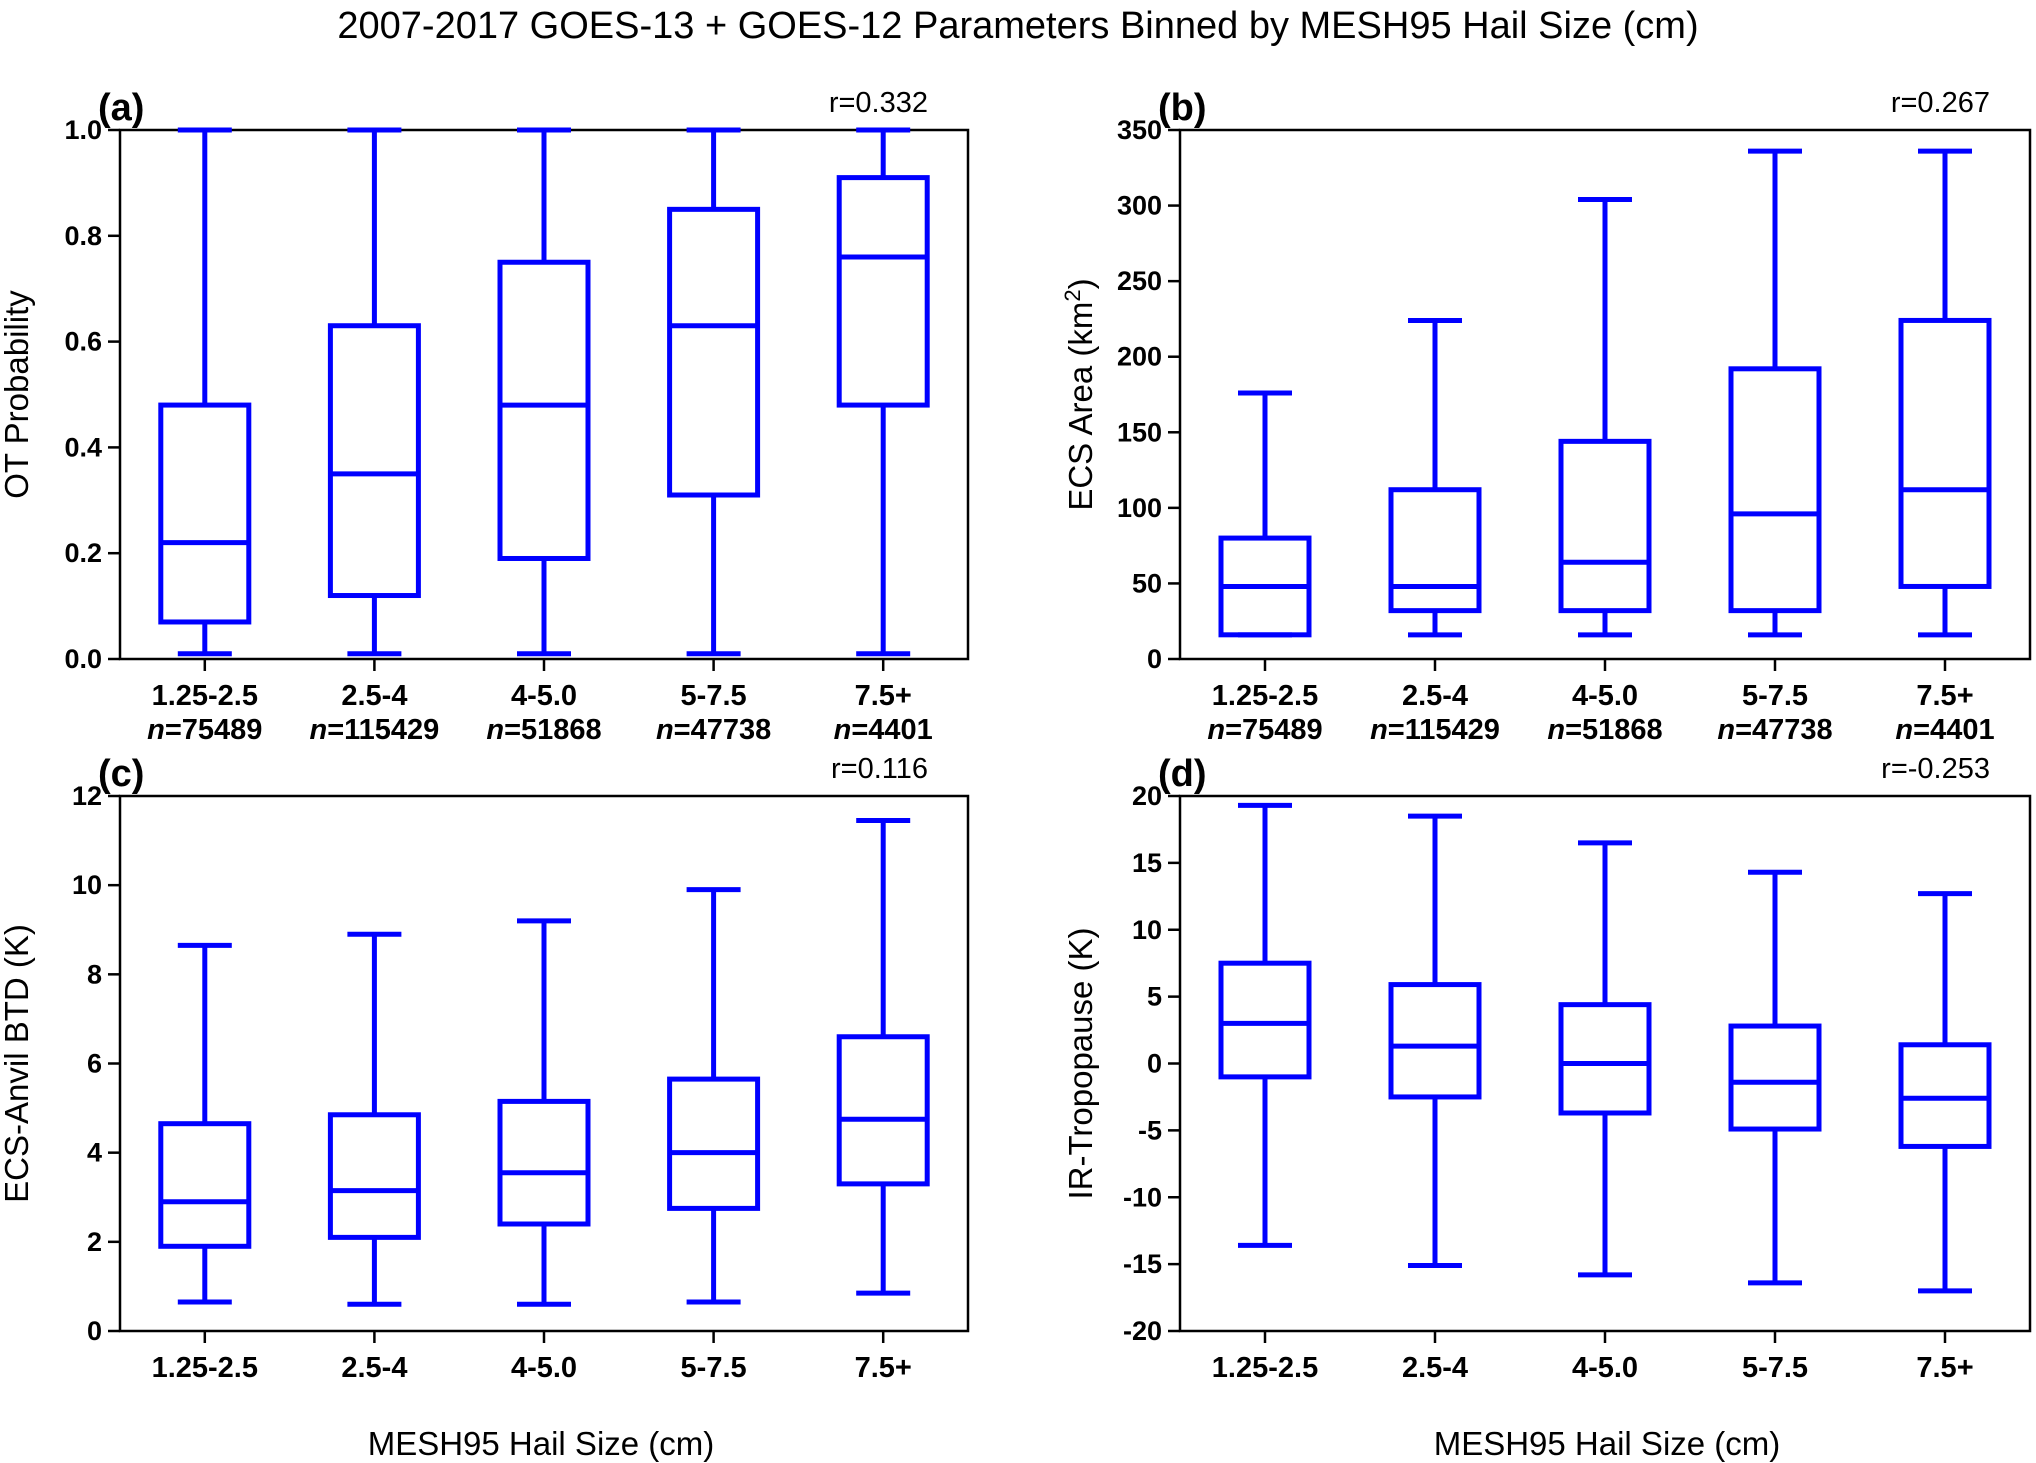 Image resolution: width=2036 pixels, height=1463 pixels. Describe the element at coordinates (541, 1443) in the screenshot. I see `x-axis-label-left: MESH95 Hail Size (cm)` at that location.